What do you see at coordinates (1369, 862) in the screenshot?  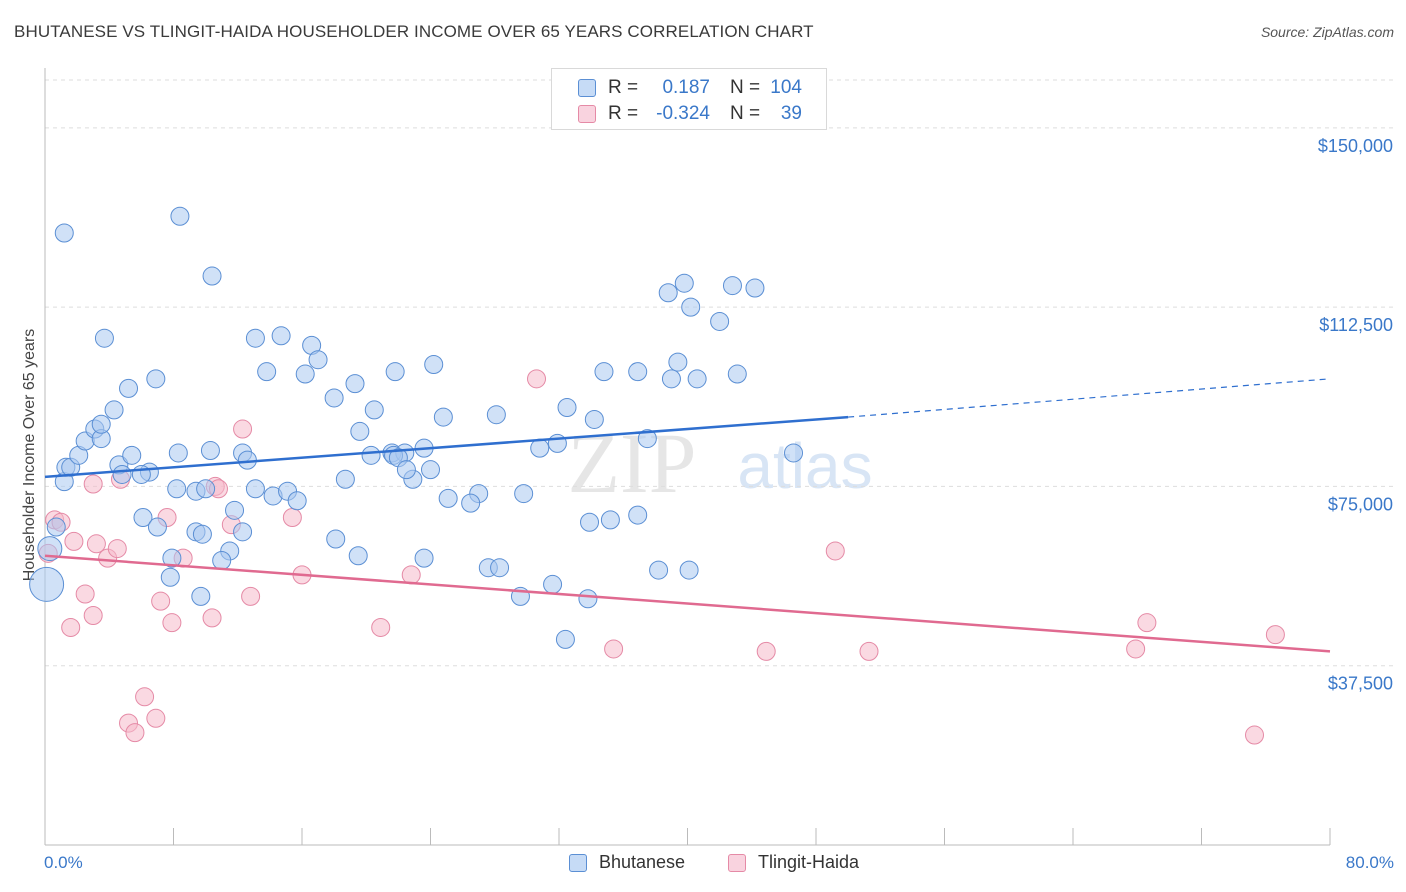 I see `x-tick-label-max: 80.0%` at bounding box center [1369, 862].